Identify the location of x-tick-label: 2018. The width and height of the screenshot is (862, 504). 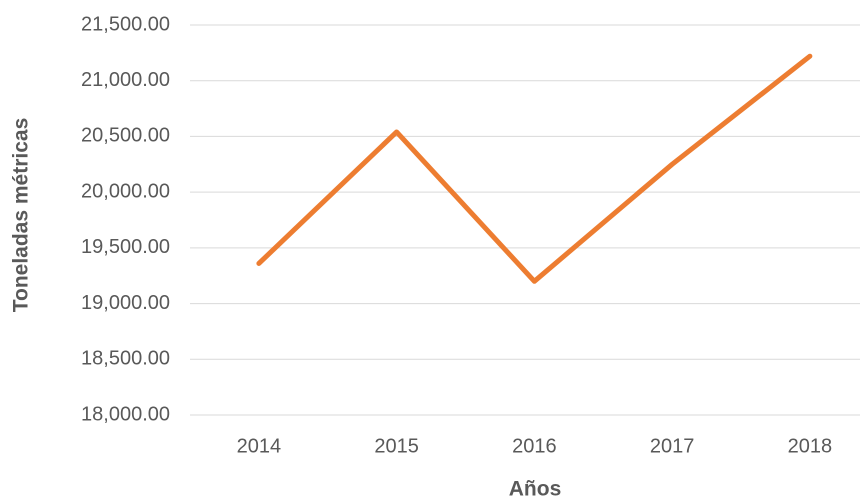
(810, 446).